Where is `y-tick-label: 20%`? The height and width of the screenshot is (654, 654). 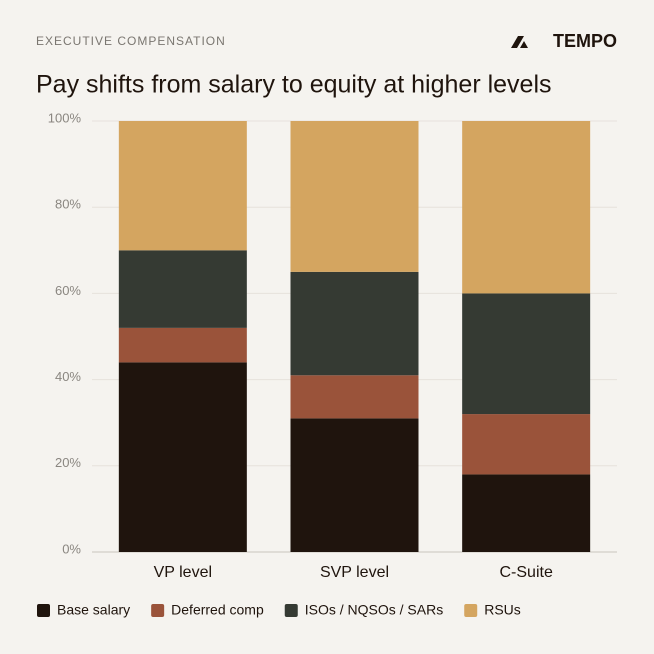 y-tick-label: 20% is located at coordinates (68, 462).